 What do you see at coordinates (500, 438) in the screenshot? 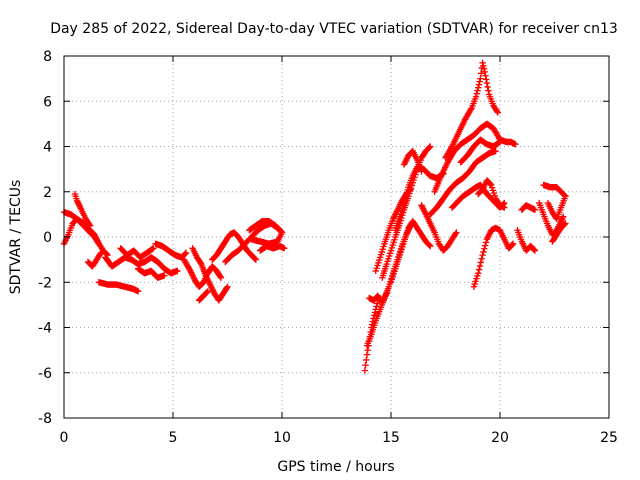
I see `x-tick-label: 20` at bounding box center [500, 438].